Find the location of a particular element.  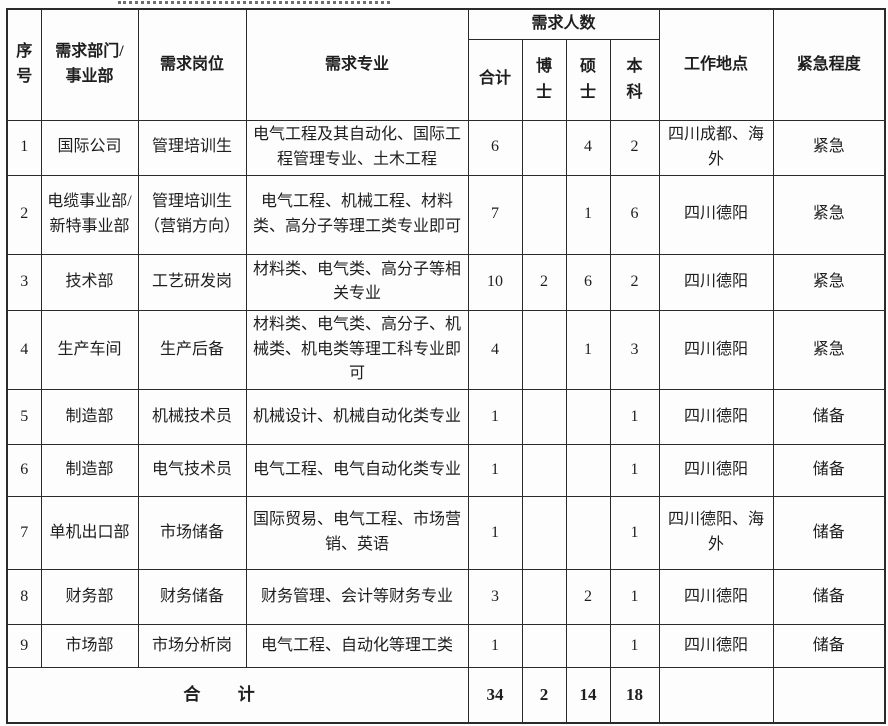

cell-no: 5 is located at coordinates (24, 417).